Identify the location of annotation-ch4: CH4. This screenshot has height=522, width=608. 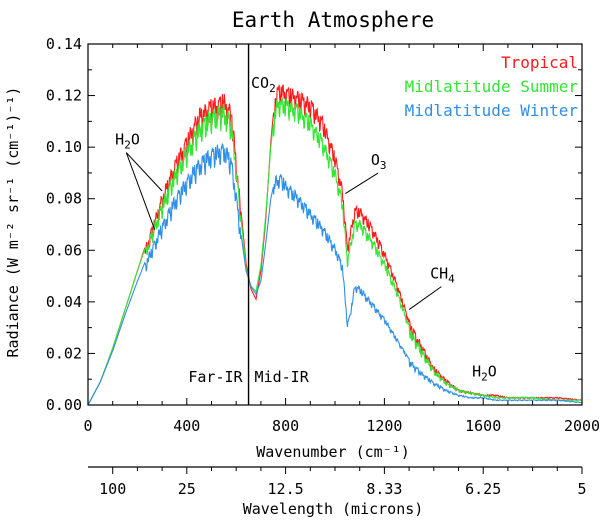
(431, 288).